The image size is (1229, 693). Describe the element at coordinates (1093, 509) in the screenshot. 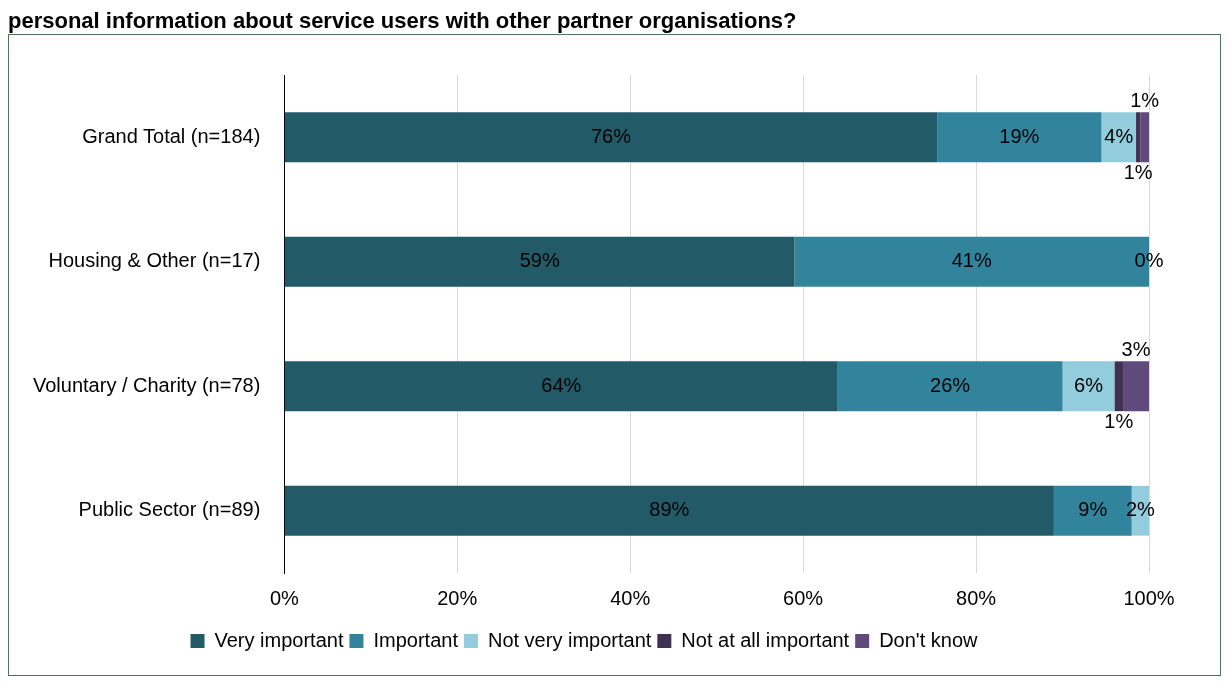

I see `data-label: 9%` at that location.